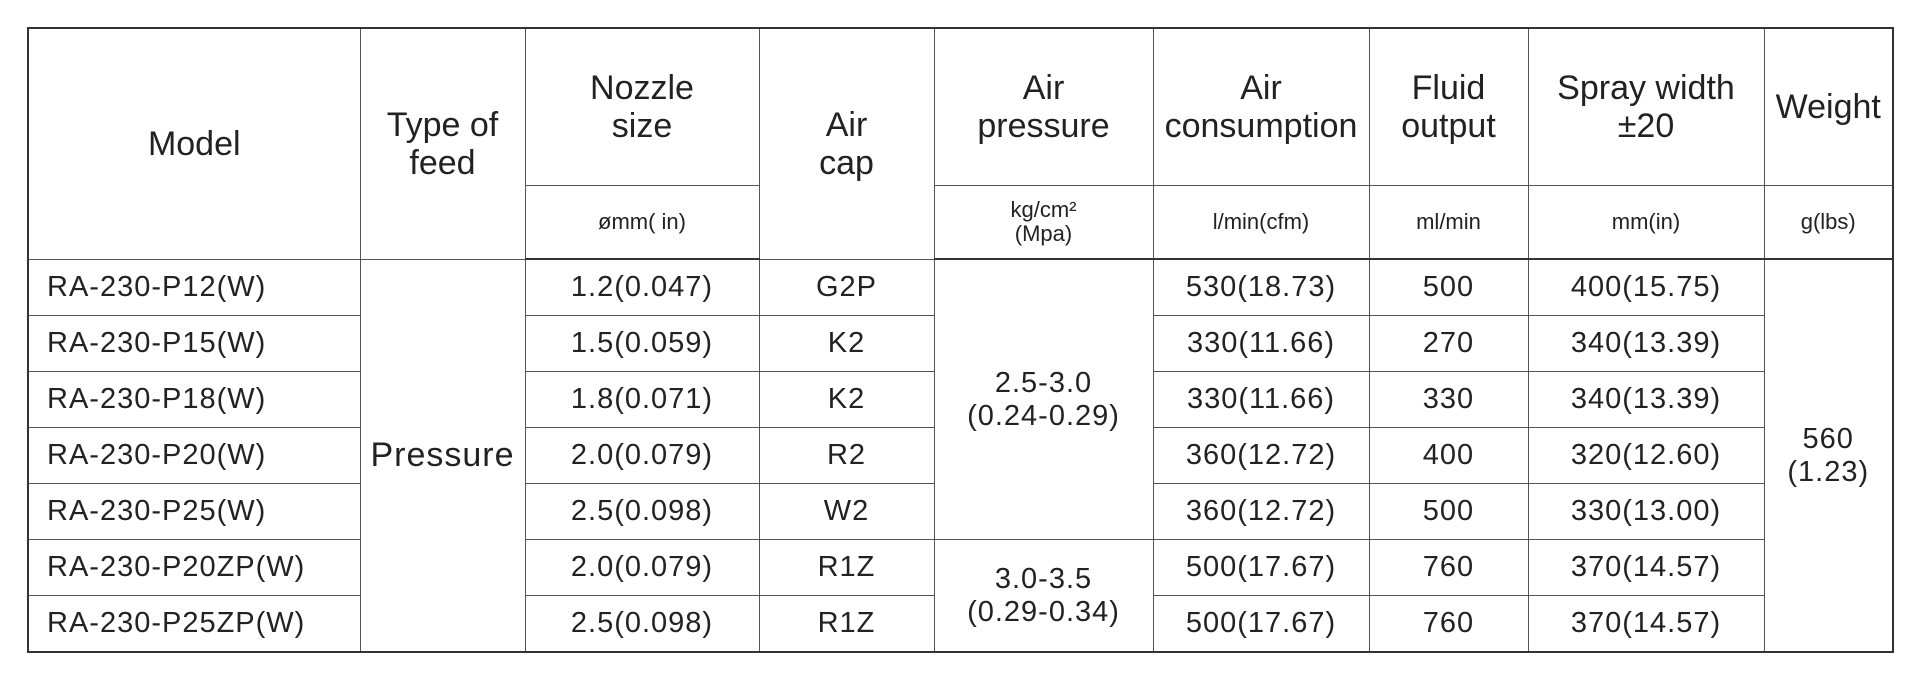 This screenshot has width=1920, height=683. I want to click on table-cell: 560 (1.23), so click(1828, 455).